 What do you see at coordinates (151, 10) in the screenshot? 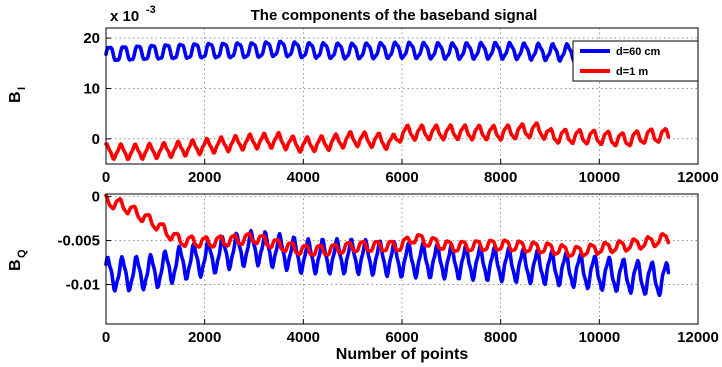
I see `top-y-multiplier-exponent: -3` at bounding box center [151, 10].